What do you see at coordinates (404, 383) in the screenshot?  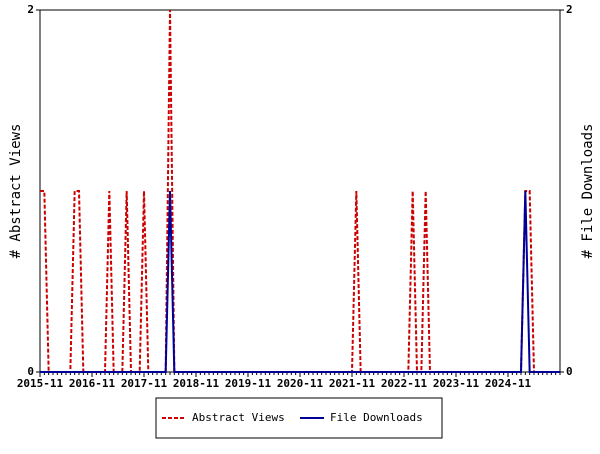 I see `x-tick-label: 2022-11` at bounding box center [404, 383].